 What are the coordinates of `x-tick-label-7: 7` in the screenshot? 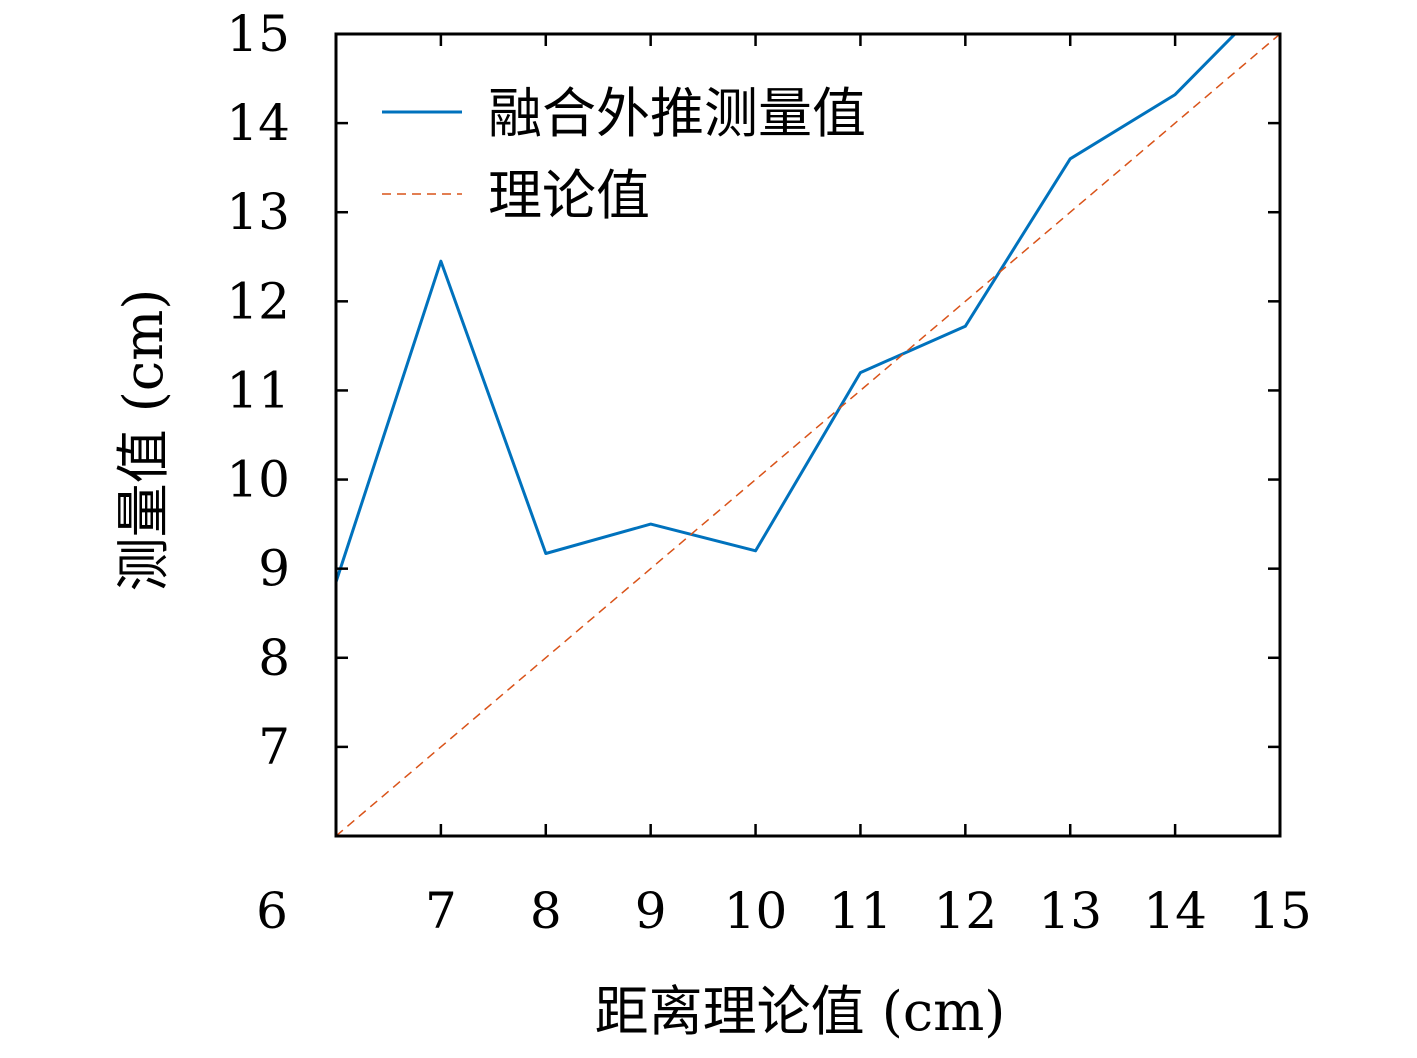 It's located at (441, 911).